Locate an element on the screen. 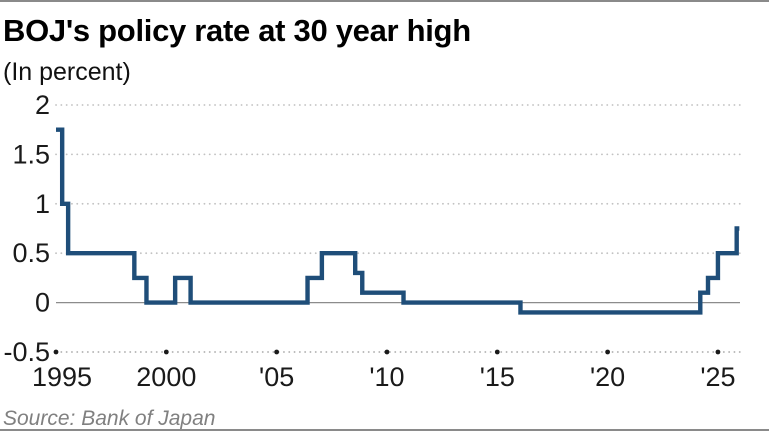 This screenshot has width=769, height=434. y-tick-label: -0.5 is located at coordinates (26, 352).